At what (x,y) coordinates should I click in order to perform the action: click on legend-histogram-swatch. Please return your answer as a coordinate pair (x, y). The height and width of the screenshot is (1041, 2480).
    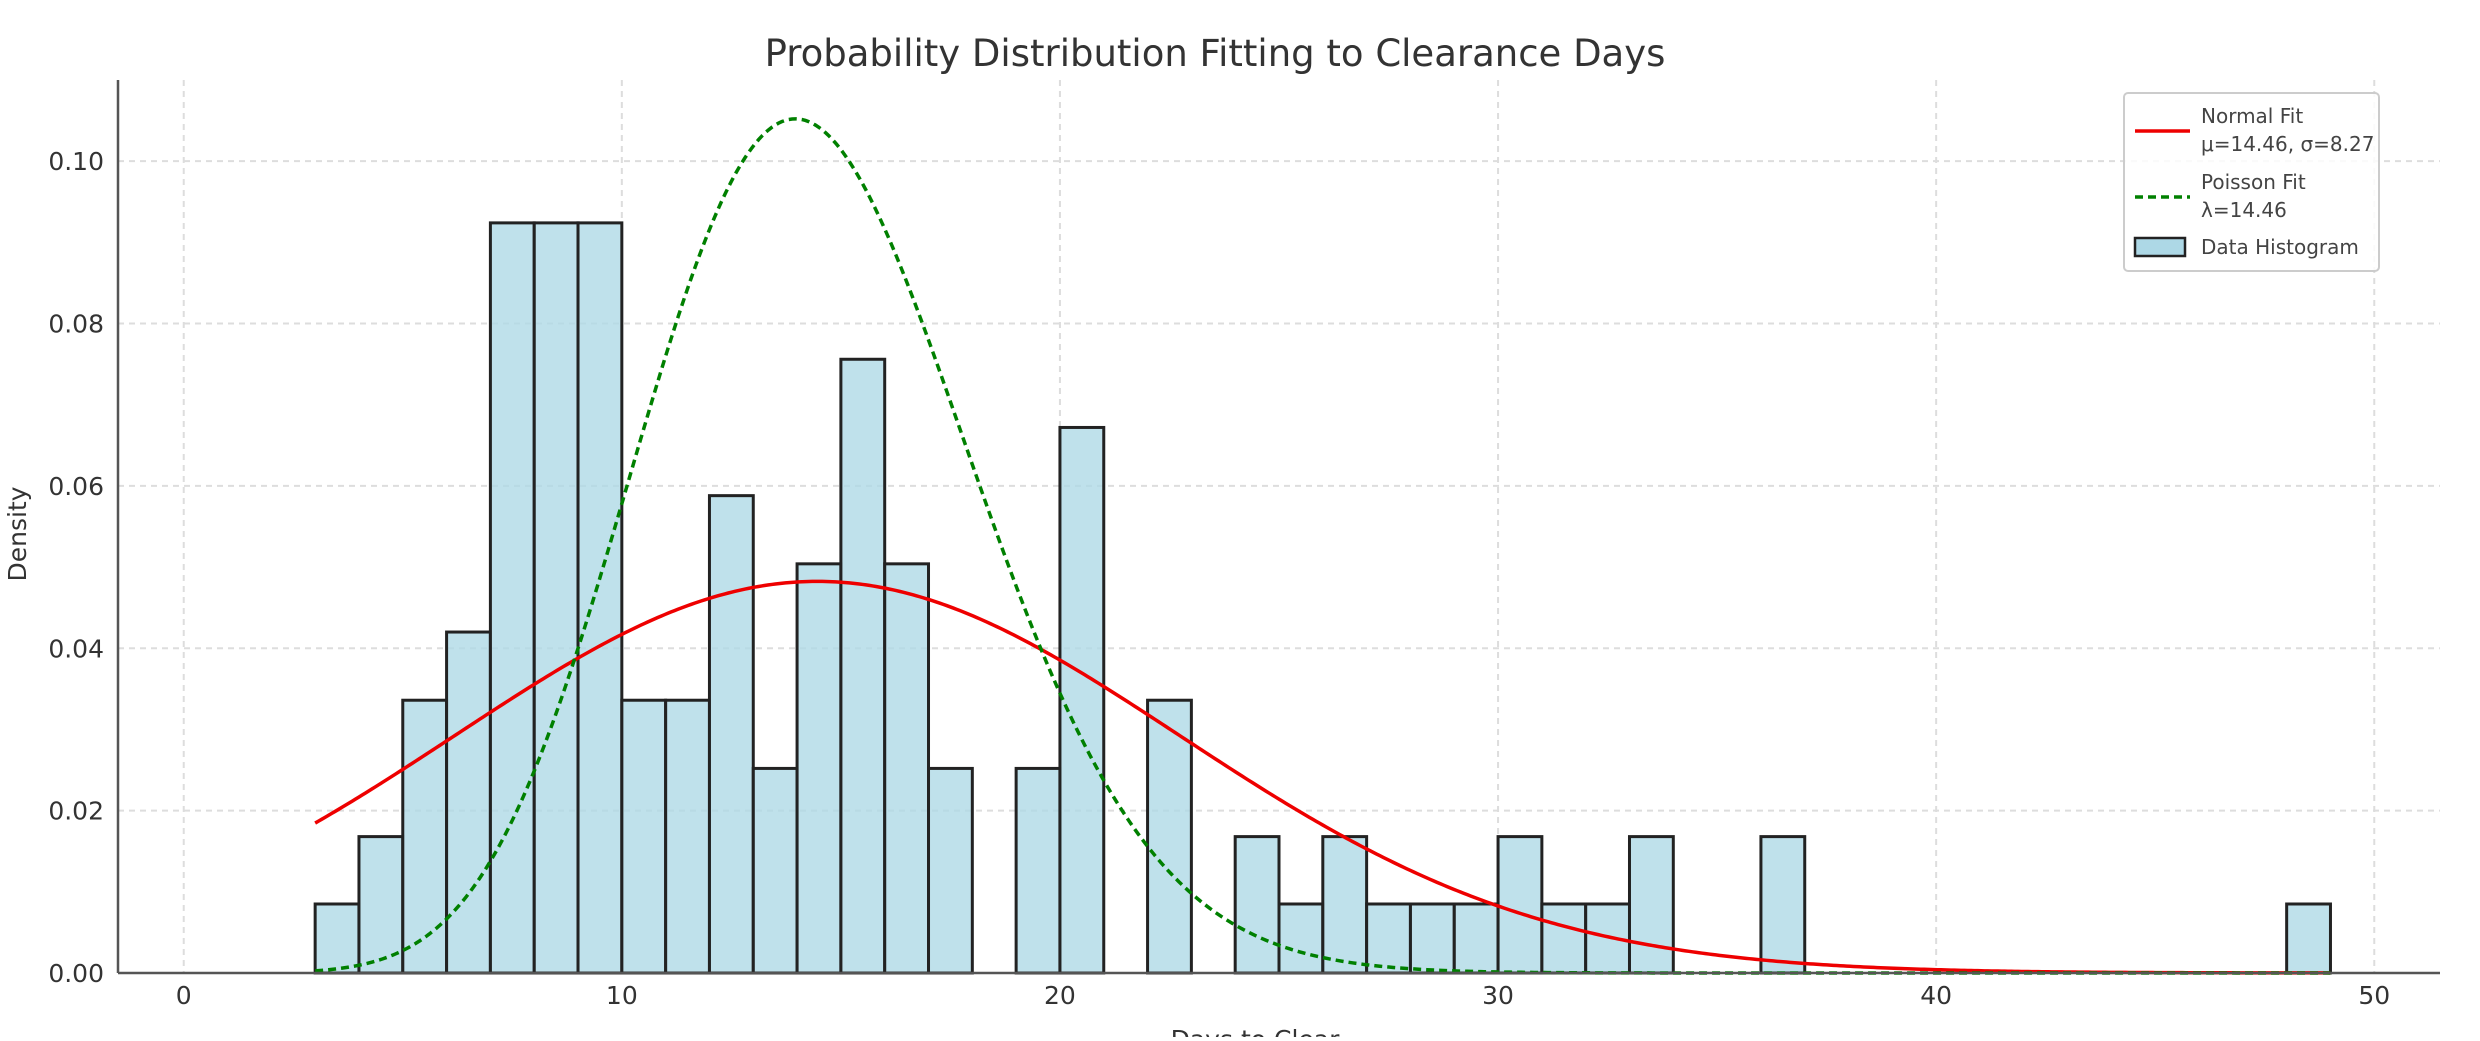
    Looking at the image, I should click on (2160, 247).